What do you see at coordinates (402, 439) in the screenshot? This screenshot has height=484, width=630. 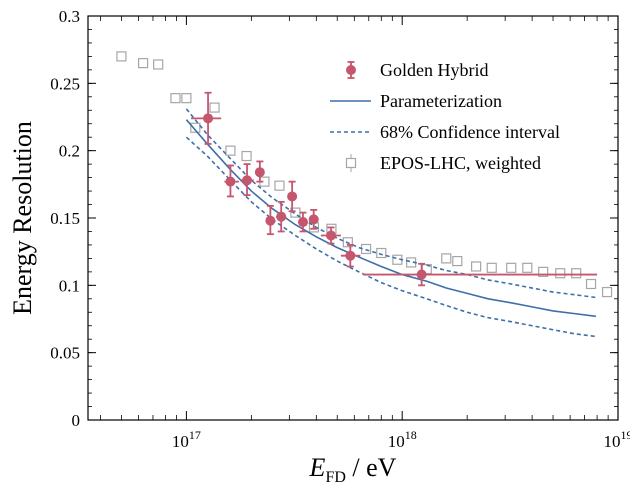 I see `x-tick-label: 1018` at bounding box center [402, 439].